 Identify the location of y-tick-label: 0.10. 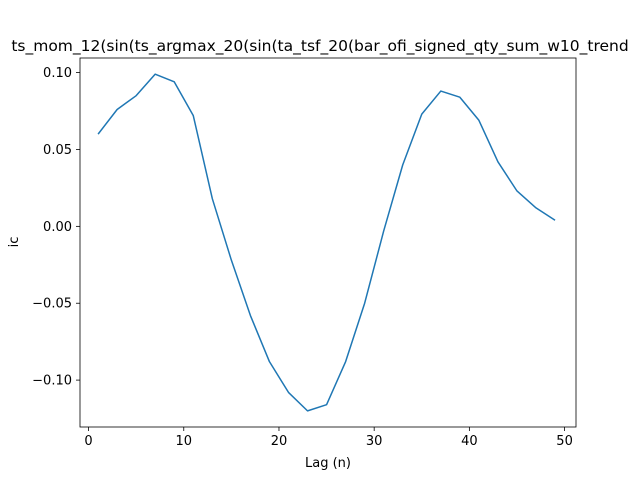
(57, 73).